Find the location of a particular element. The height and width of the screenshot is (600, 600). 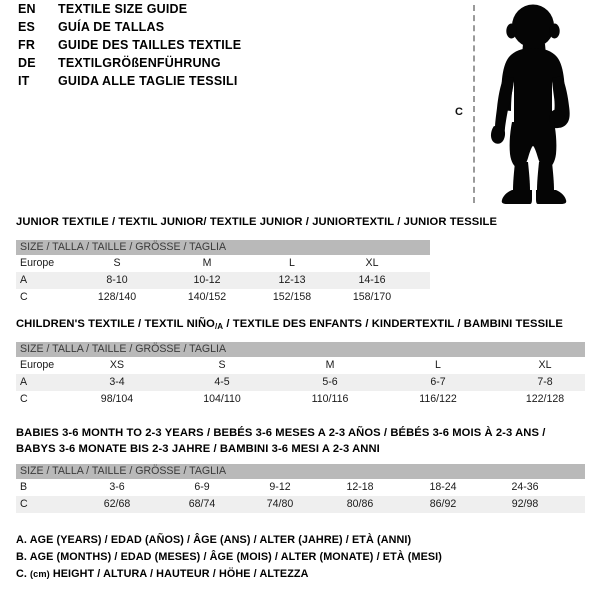

table-cell: 3-4 is located at coordinates (117, 382).